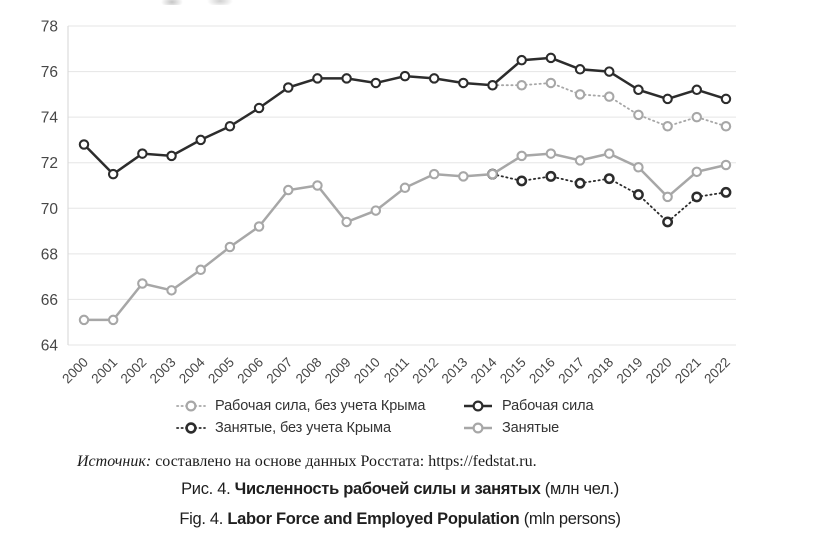 The image size is (823, 545). Describe the element at coordinates (303, 428) in the screenshot. I see `legend-item-label: Занятые, без учета Крыма` at that location.